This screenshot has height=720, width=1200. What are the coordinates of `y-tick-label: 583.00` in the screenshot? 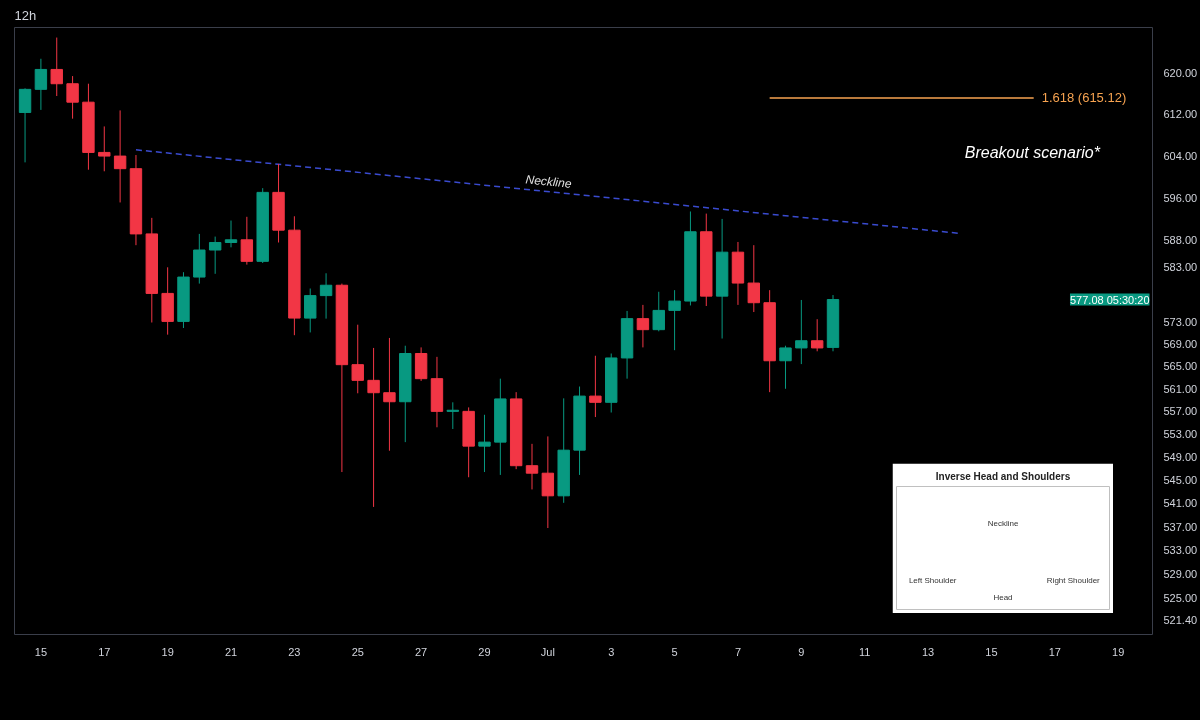 It's located at (1180, 267).